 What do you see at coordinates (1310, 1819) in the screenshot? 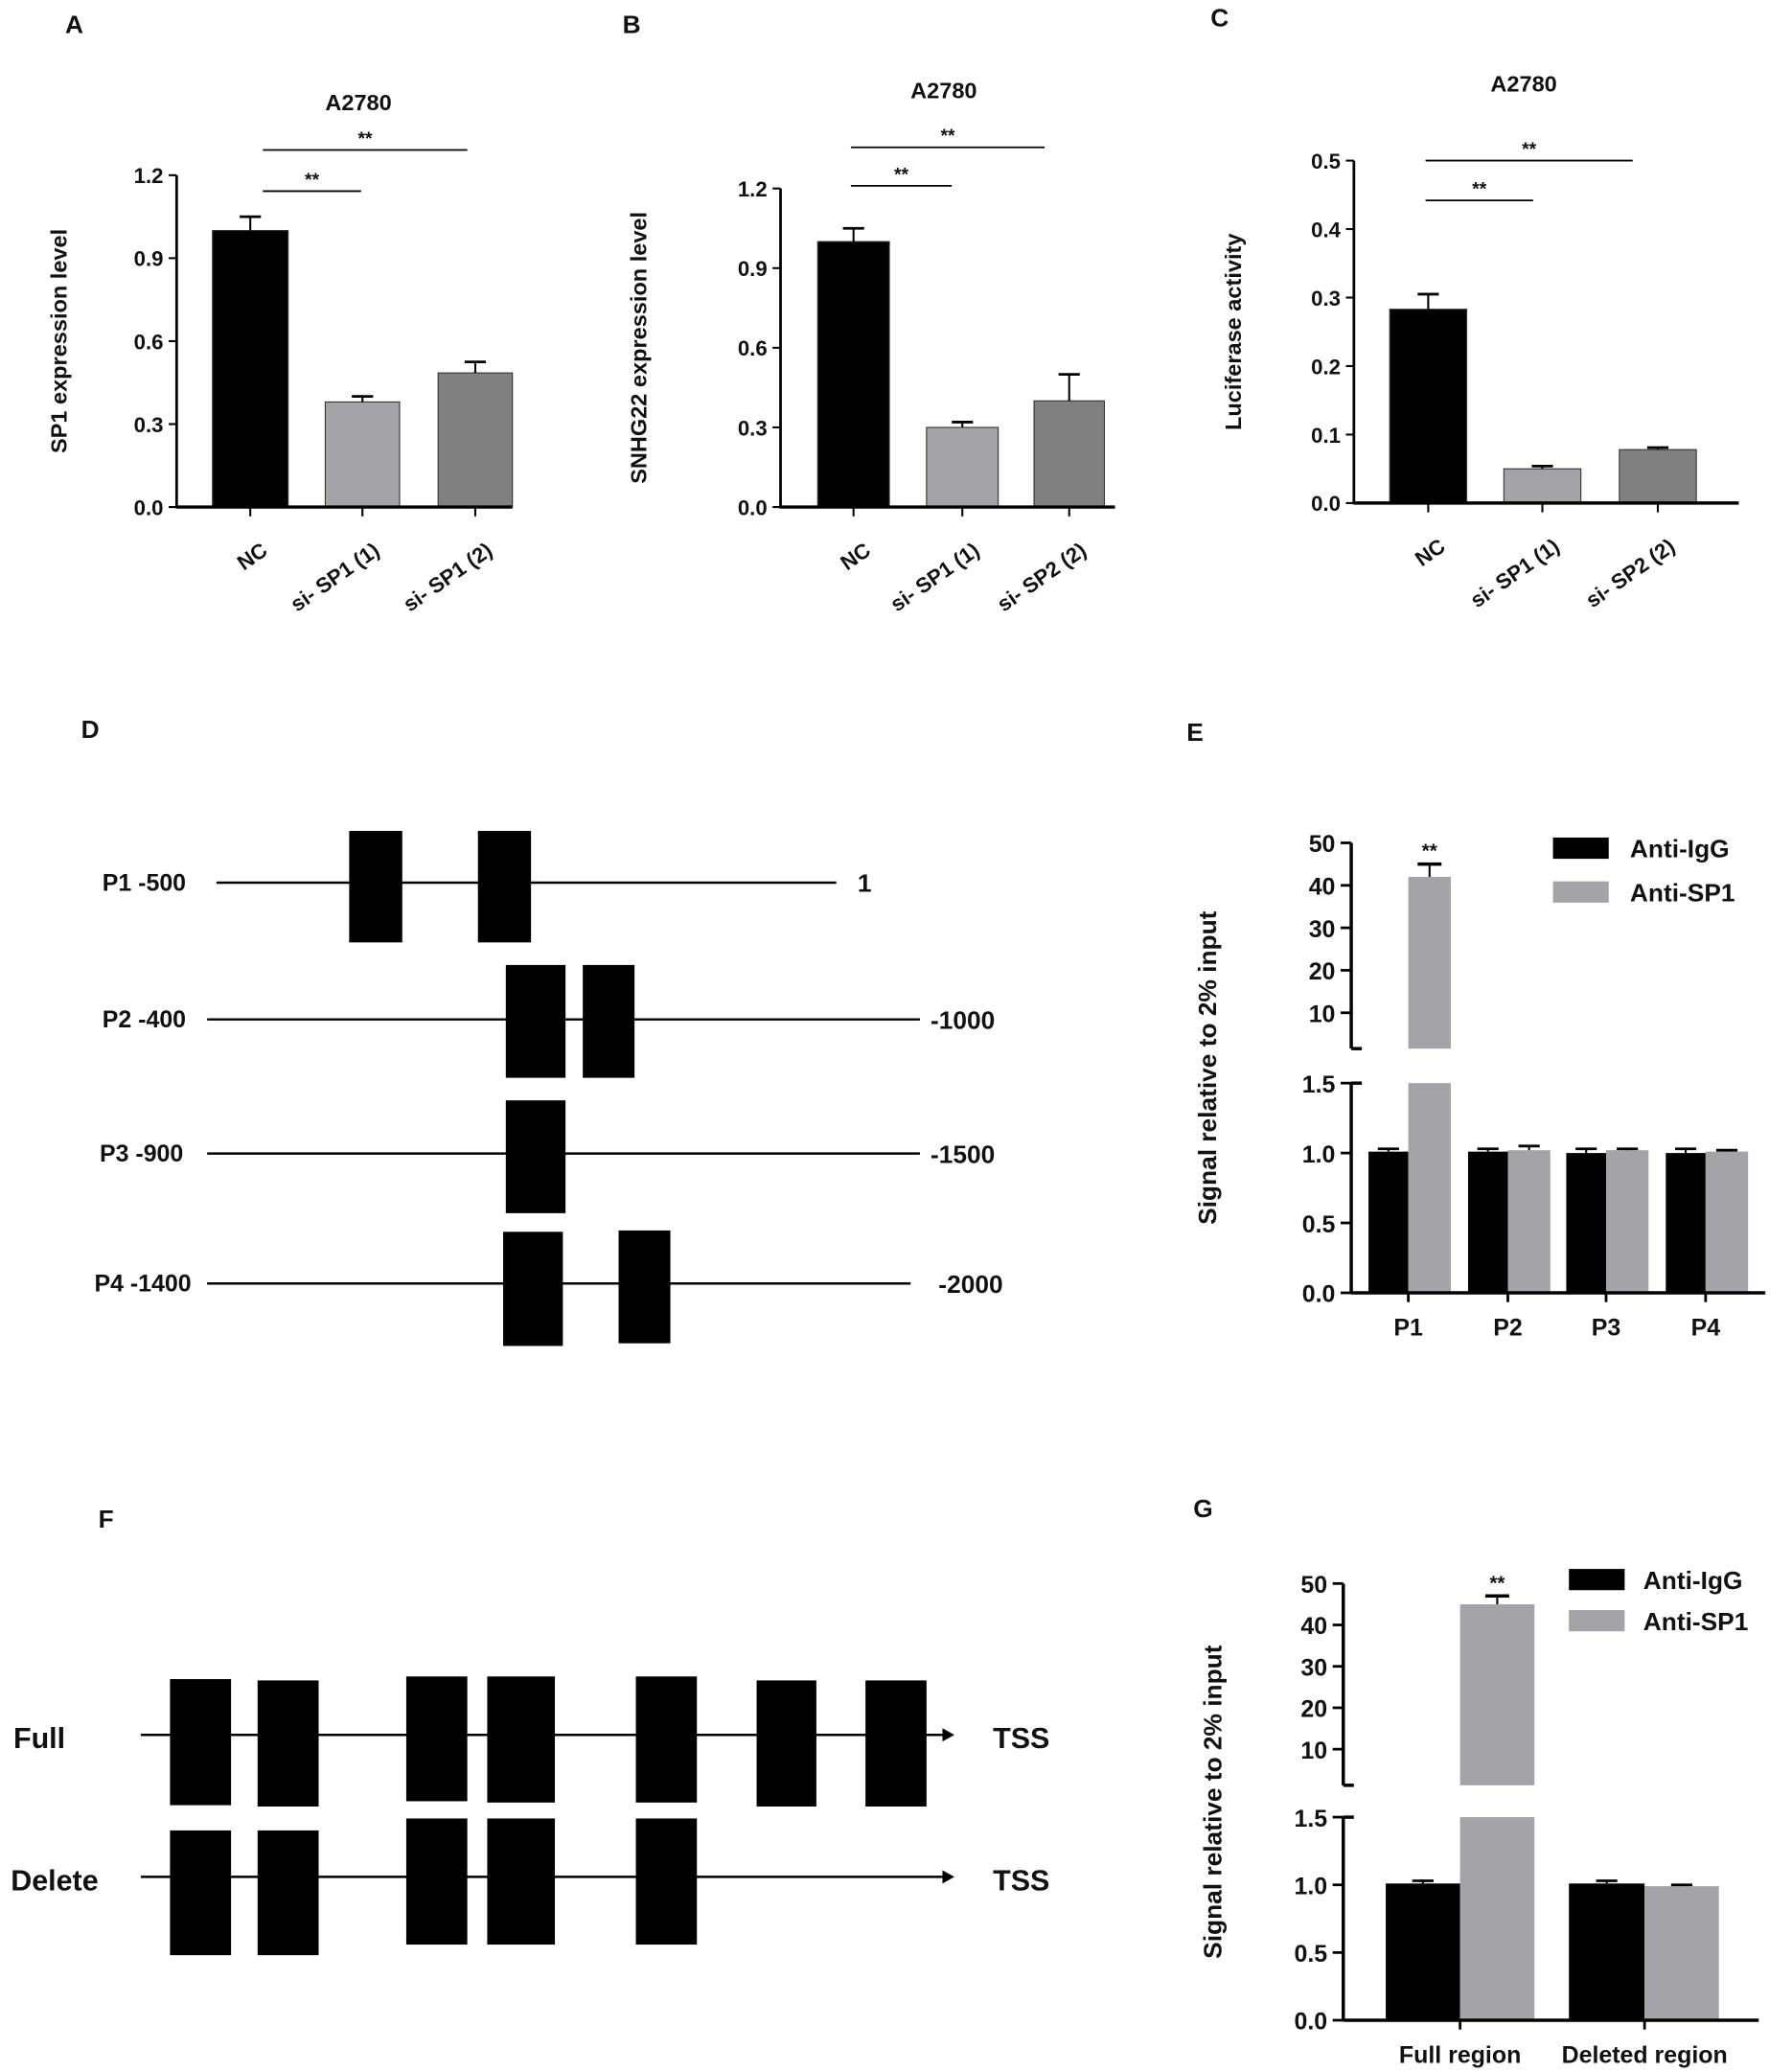
I see `y-tick-label-lower-3: 1.5` at bounding box center [1310, 1819].